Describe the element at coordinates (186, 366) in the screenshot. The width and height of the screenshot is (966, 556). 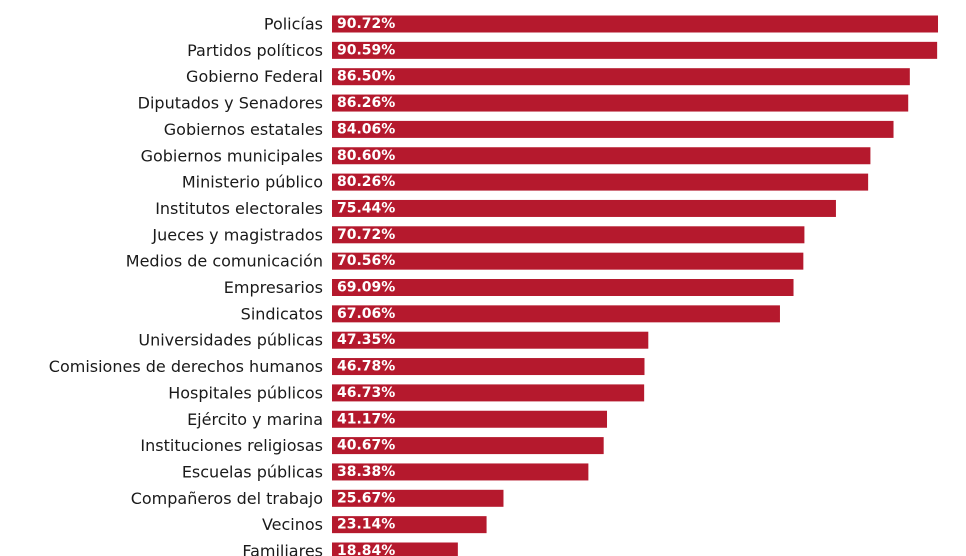
I see `category-label: Comisiones de derechos humanos` at that location.